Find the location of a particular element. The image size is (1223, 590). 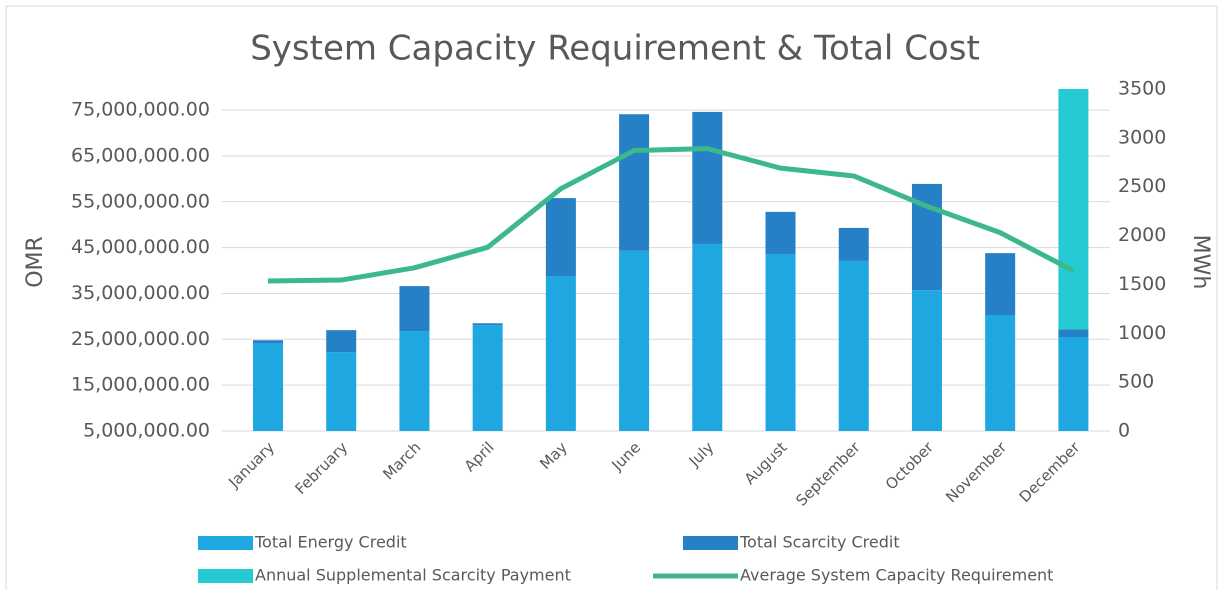

legend-label: Annual Supplemental Scarcity Payment is located at coordinates (413, 575).